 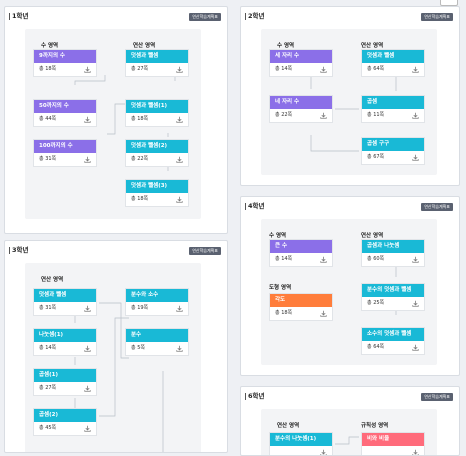 What do you see at coordinates (376, 347) in the screenshot?
I see `page-count: 총 64쪽` at bounding box center [376, 347].